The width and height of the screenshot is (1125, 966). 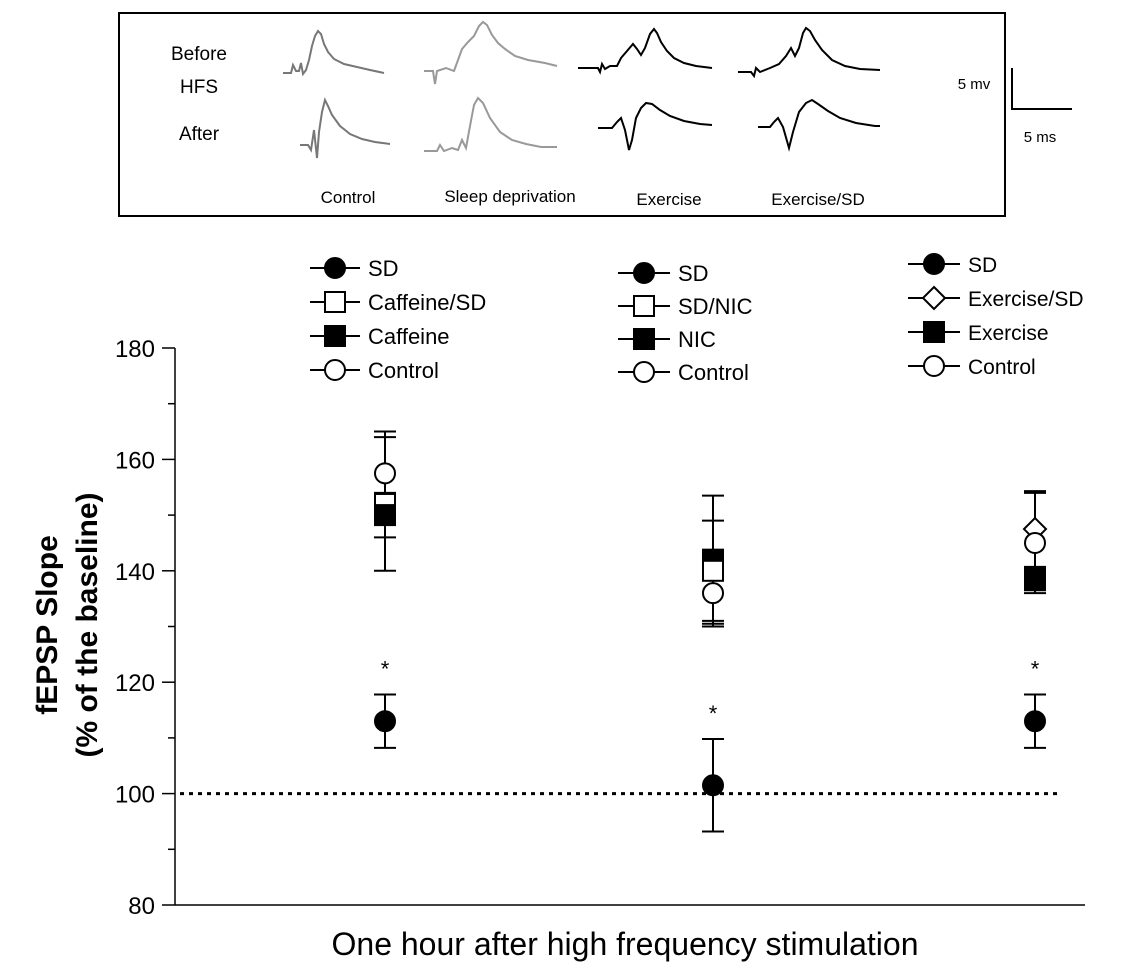 I want to click on scale-voltage-label: 5 mv, so click(x=974, y=84).